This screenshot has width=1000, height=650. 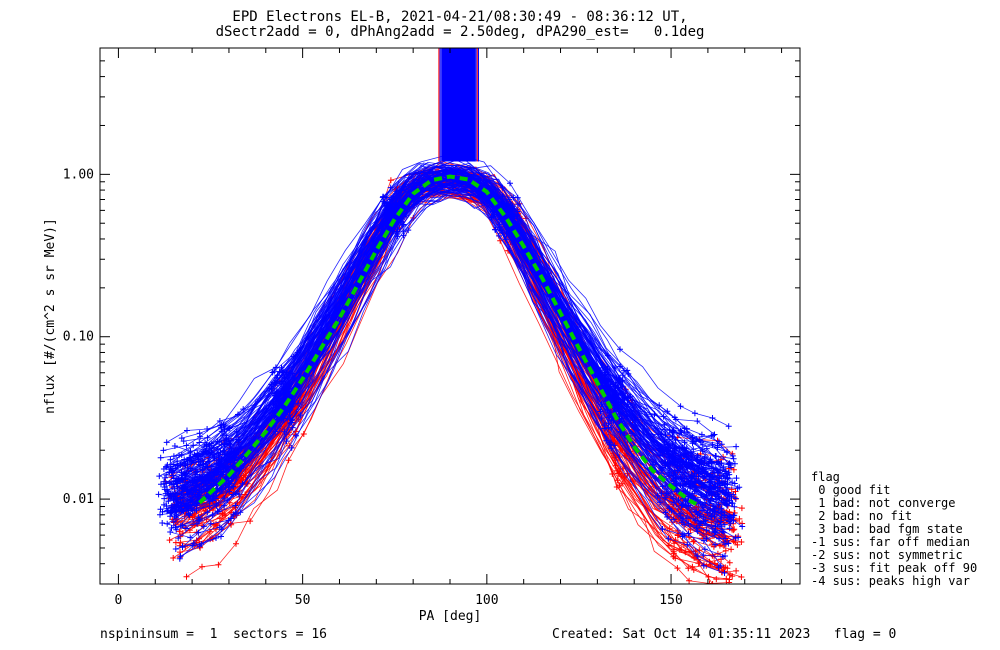 What do you see at coordinates (119, 600) in the screenshot?
I see `x-tick-label: 0` at bounding box center [119, 600].